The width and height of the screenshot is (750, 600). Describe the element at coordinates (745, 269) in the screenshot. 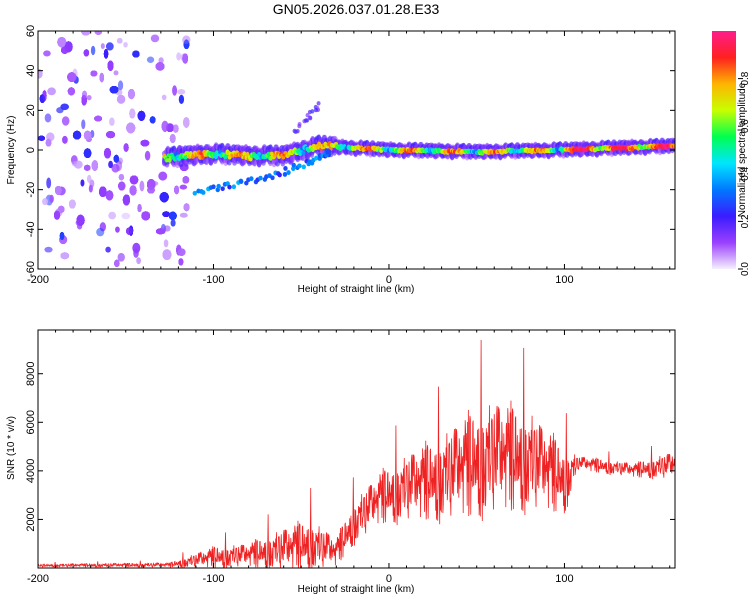

I see `colorbar-tick-label: 0.0` at that location.